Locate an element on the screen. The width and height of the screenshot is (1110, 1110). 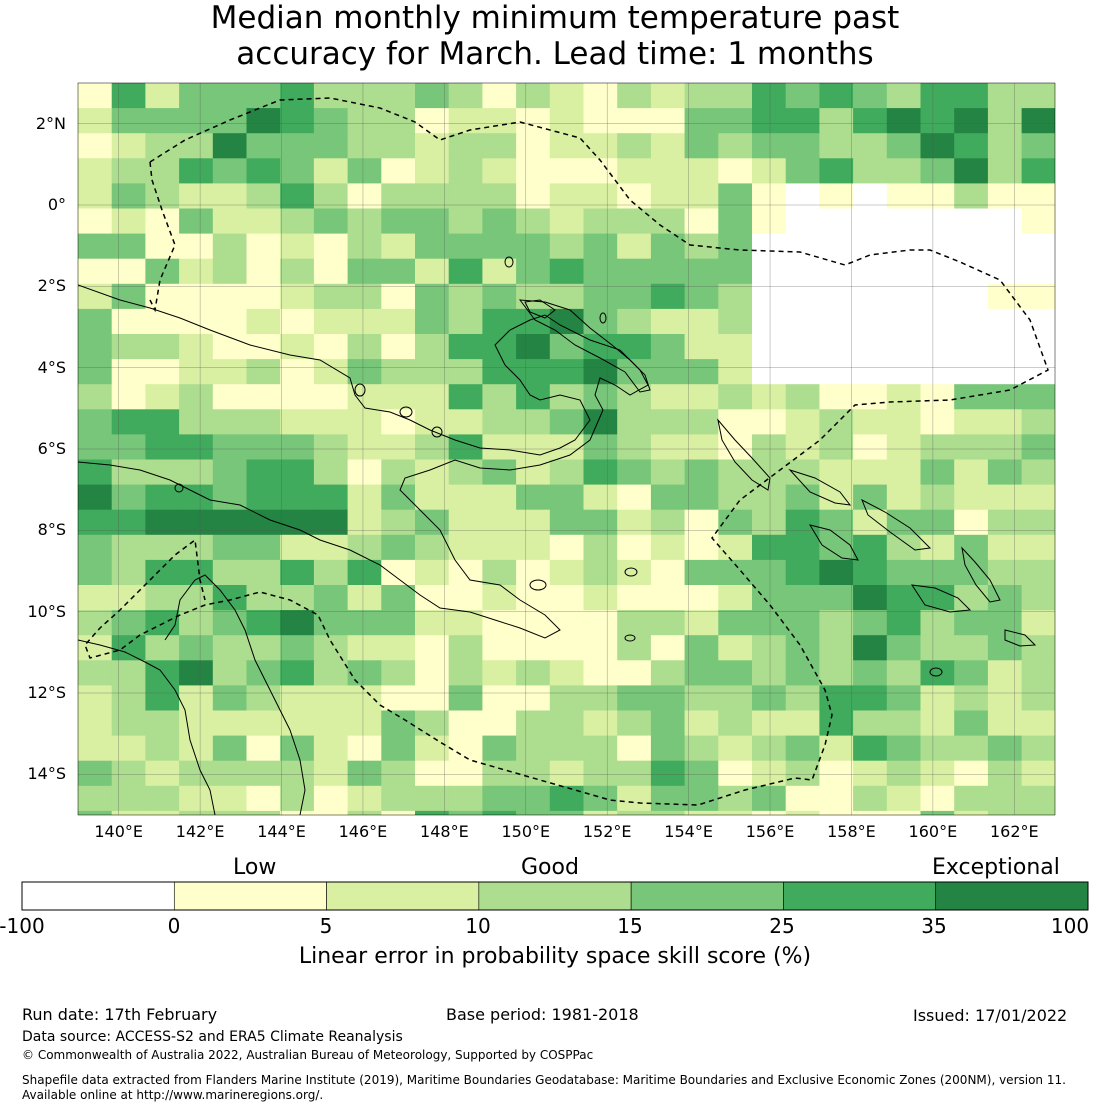
colorbar-tick: 100 is located at coordinates (1070, 926).